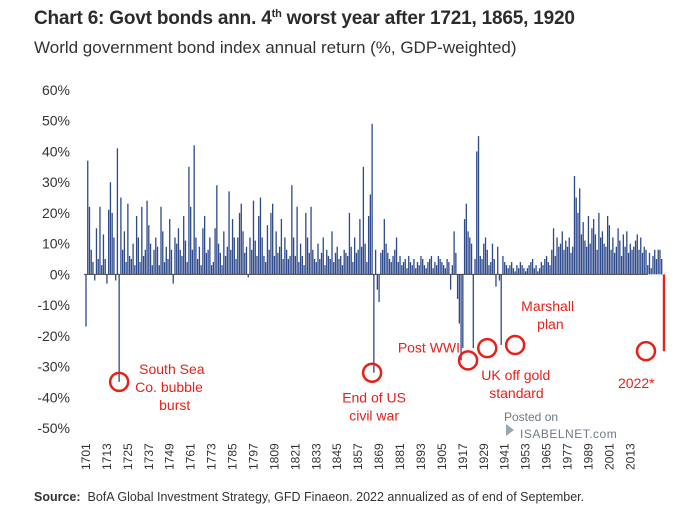 Image resolution: width=680 pixels, height=515 pixels. Describe the element at coordinates (128, 456) in the screenshot. I see `x-tick-label: 1725` at that location.